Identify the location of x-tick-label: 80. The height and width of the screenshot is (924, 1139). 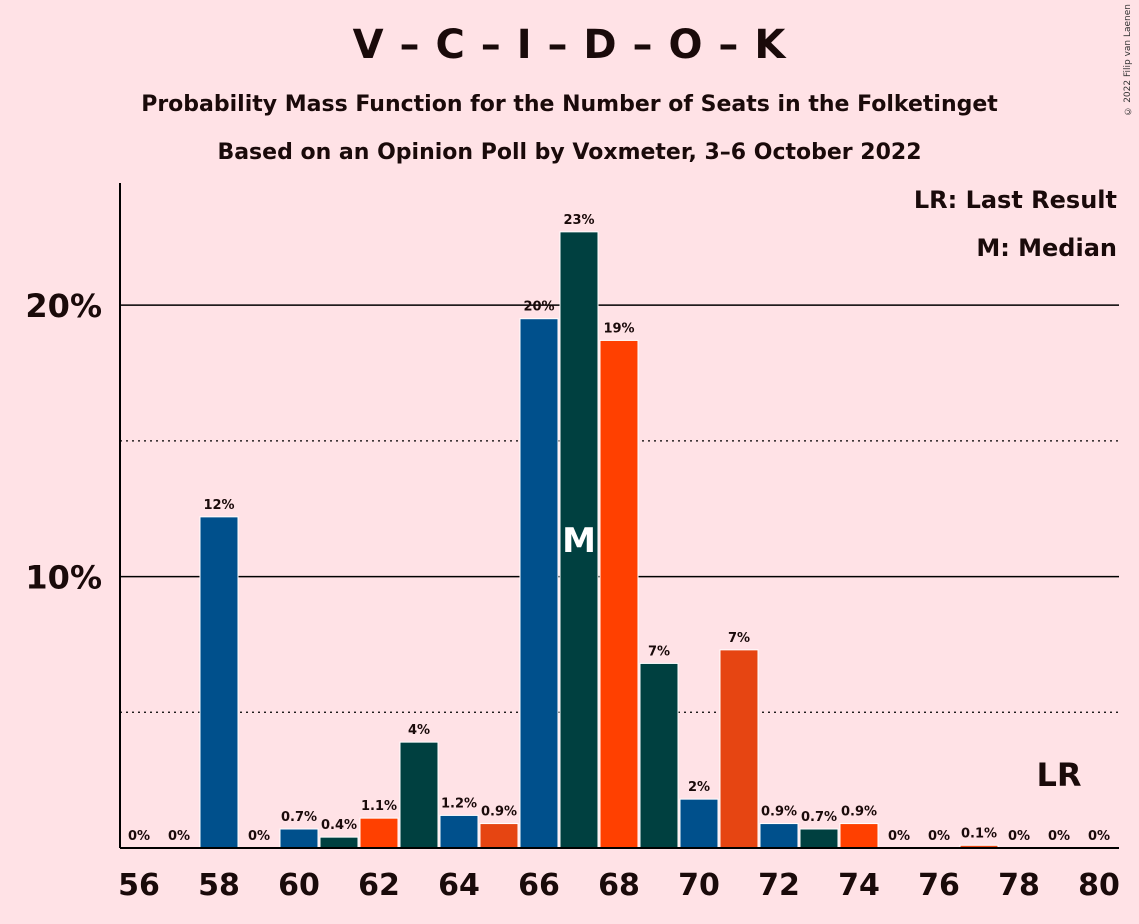
(1099, 885).